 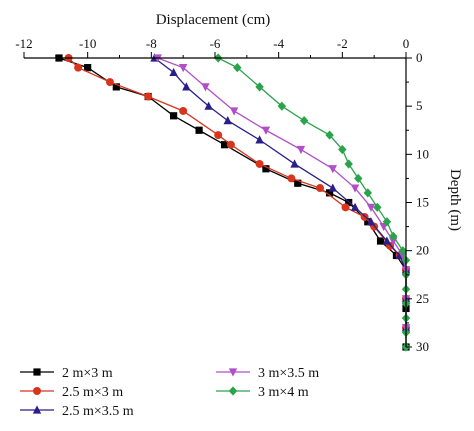 I want to click on y-tick-label: 0, so click(x=419, y=57).